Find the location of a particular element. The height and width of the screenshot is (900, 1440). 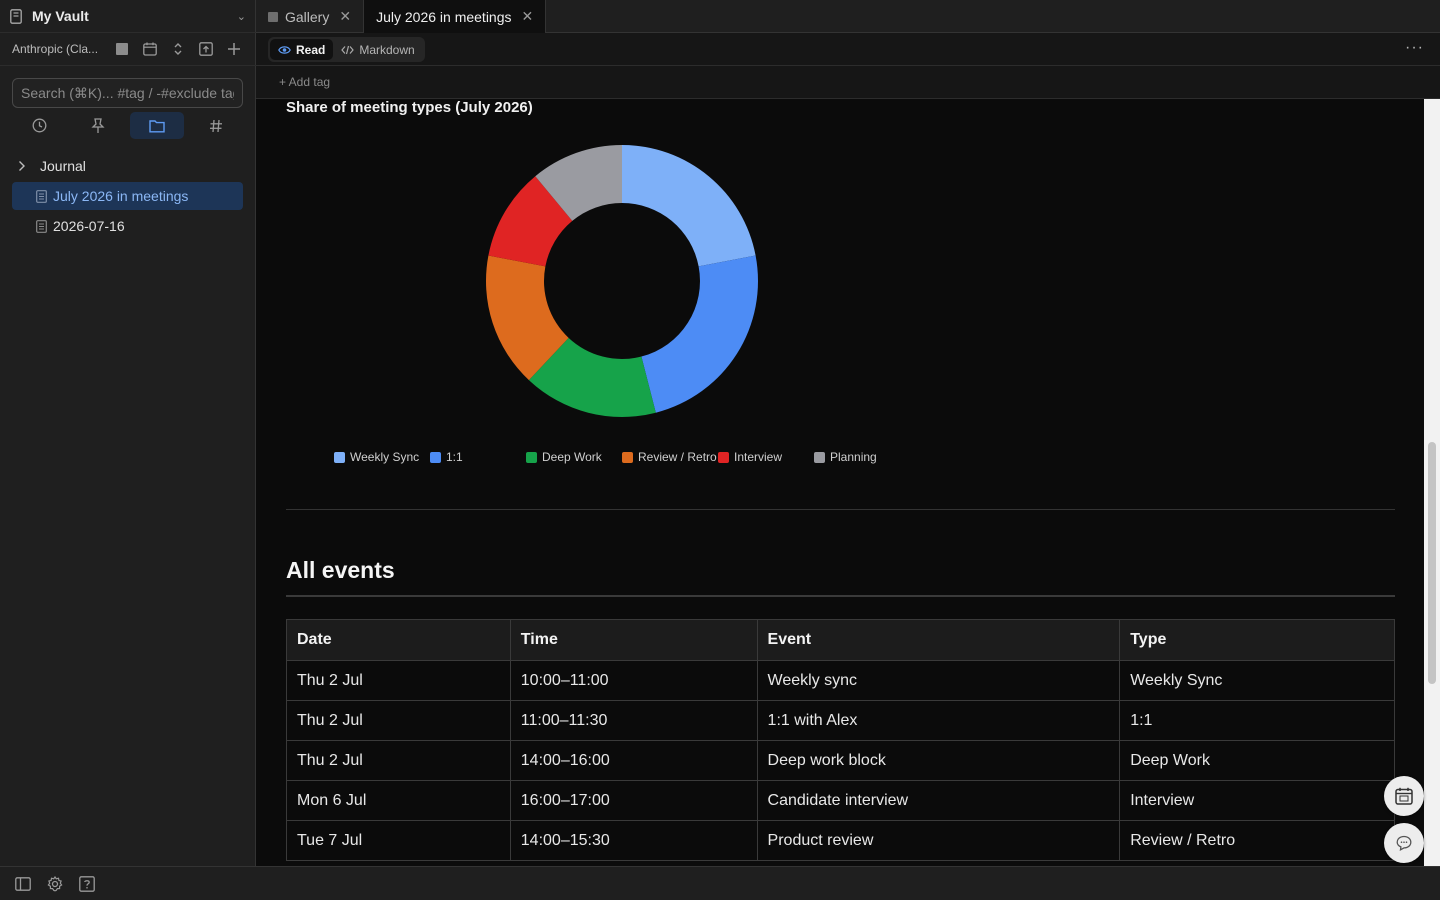

legend-label: Interview is located at coordinates (758, 457).